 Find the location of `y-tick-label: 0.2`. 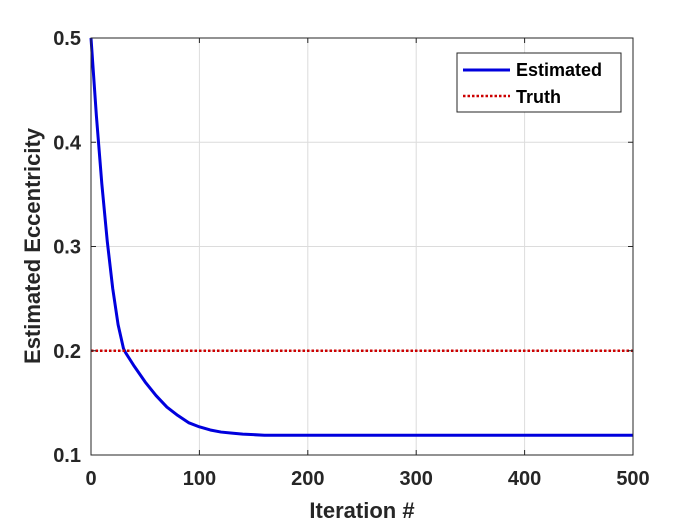

y-tick-label: 0.2 is located at coordinates (67, 352).